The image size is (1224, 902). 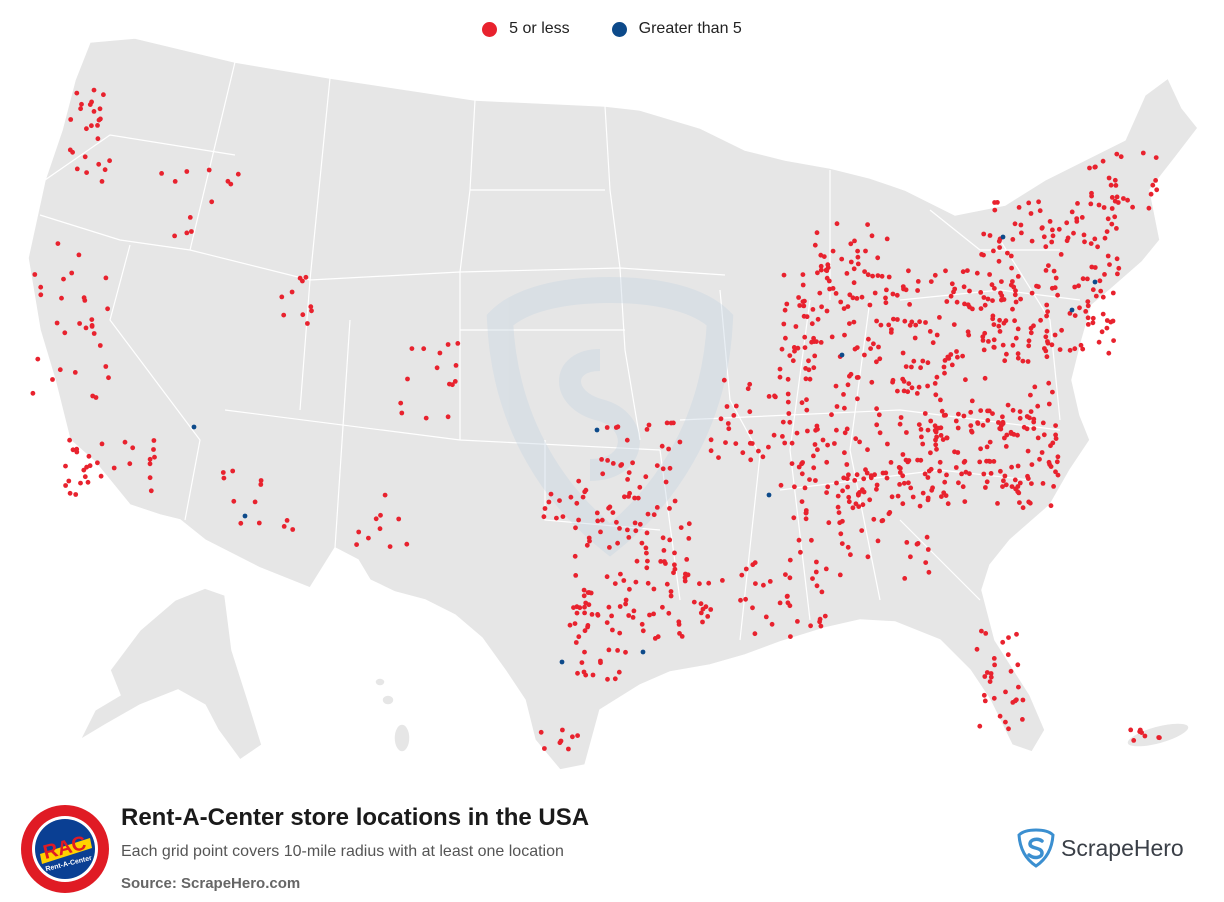 What do you see at coordinates (490, 29) in the screenshot?
I see `legend-swatch-red` at bounding box center [490, 29].